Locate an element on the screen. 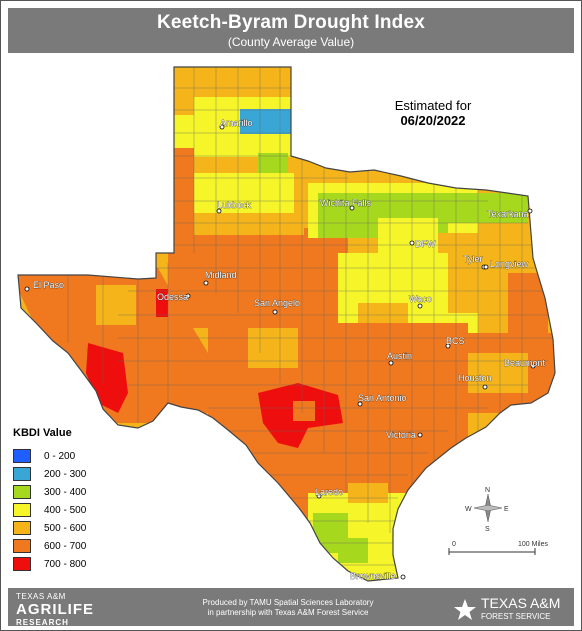 The width and height of the screenshot is (582, 631). city-bcs: BCS is located at coordinates (455, 342).